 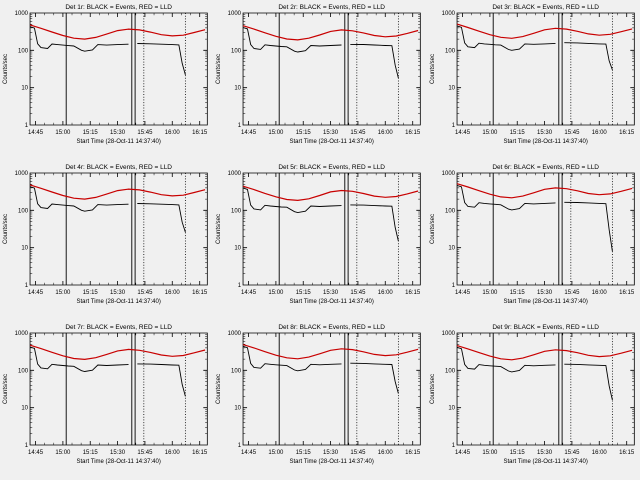 What do you see at coordinates (118, 167) in the screenshot?
I see `panel-title: Det 4r: BLACK = Events, RED = LLD` at bounding box center [118, 167].